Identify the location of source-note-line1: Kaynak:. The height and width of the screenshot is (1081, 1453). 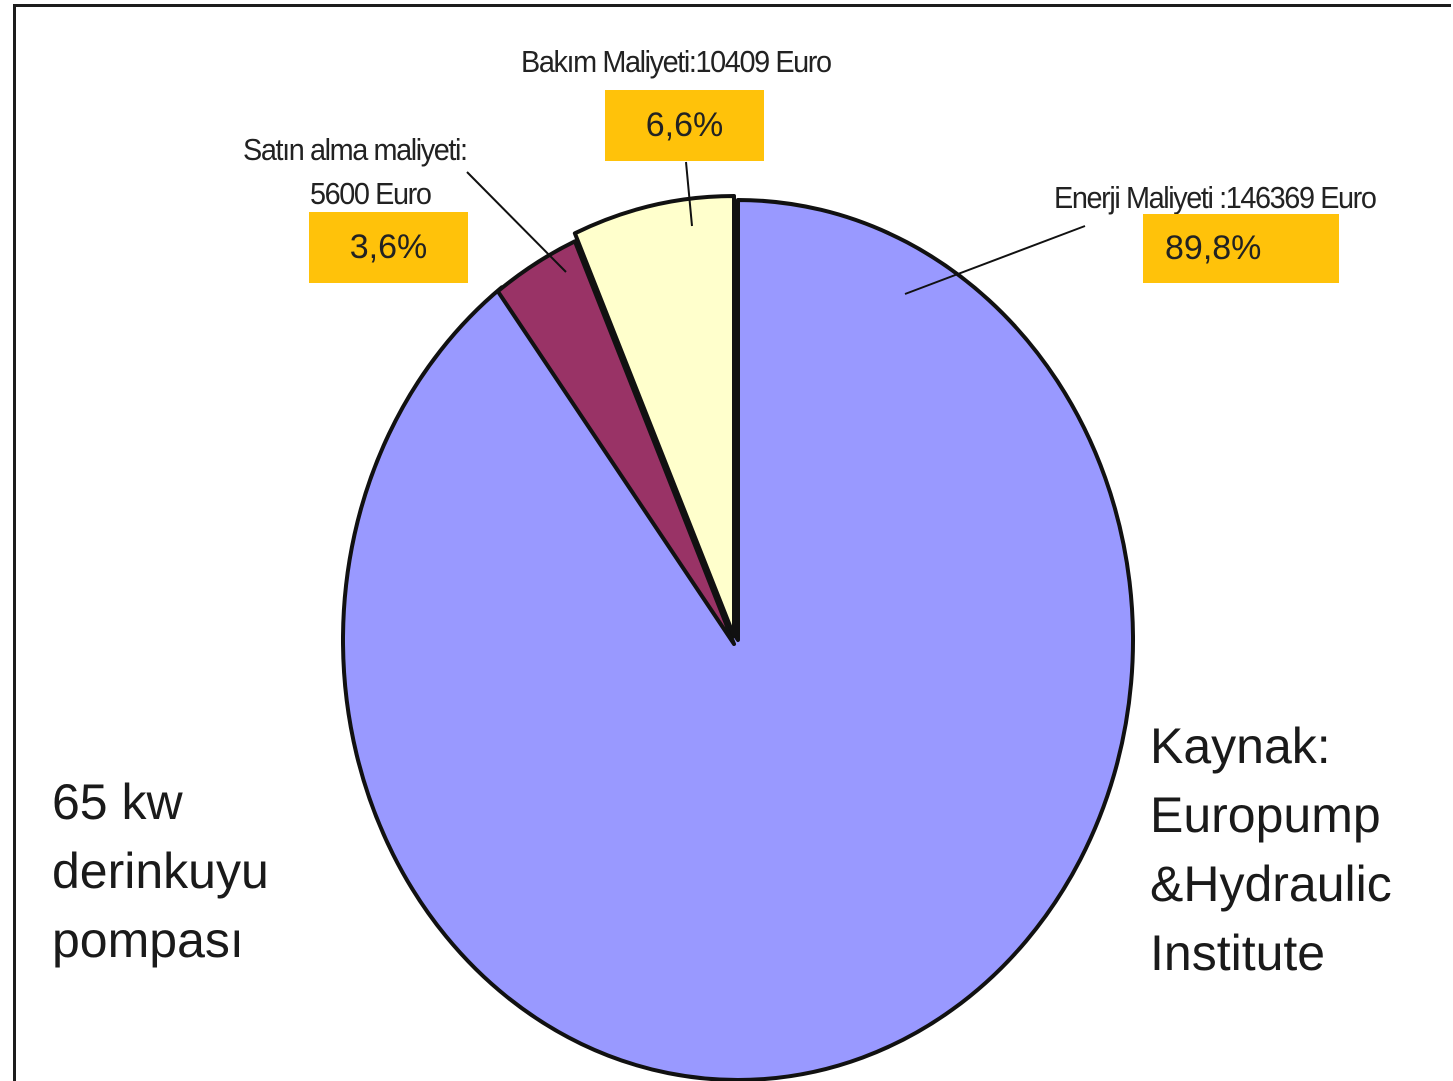
(1240, 746).